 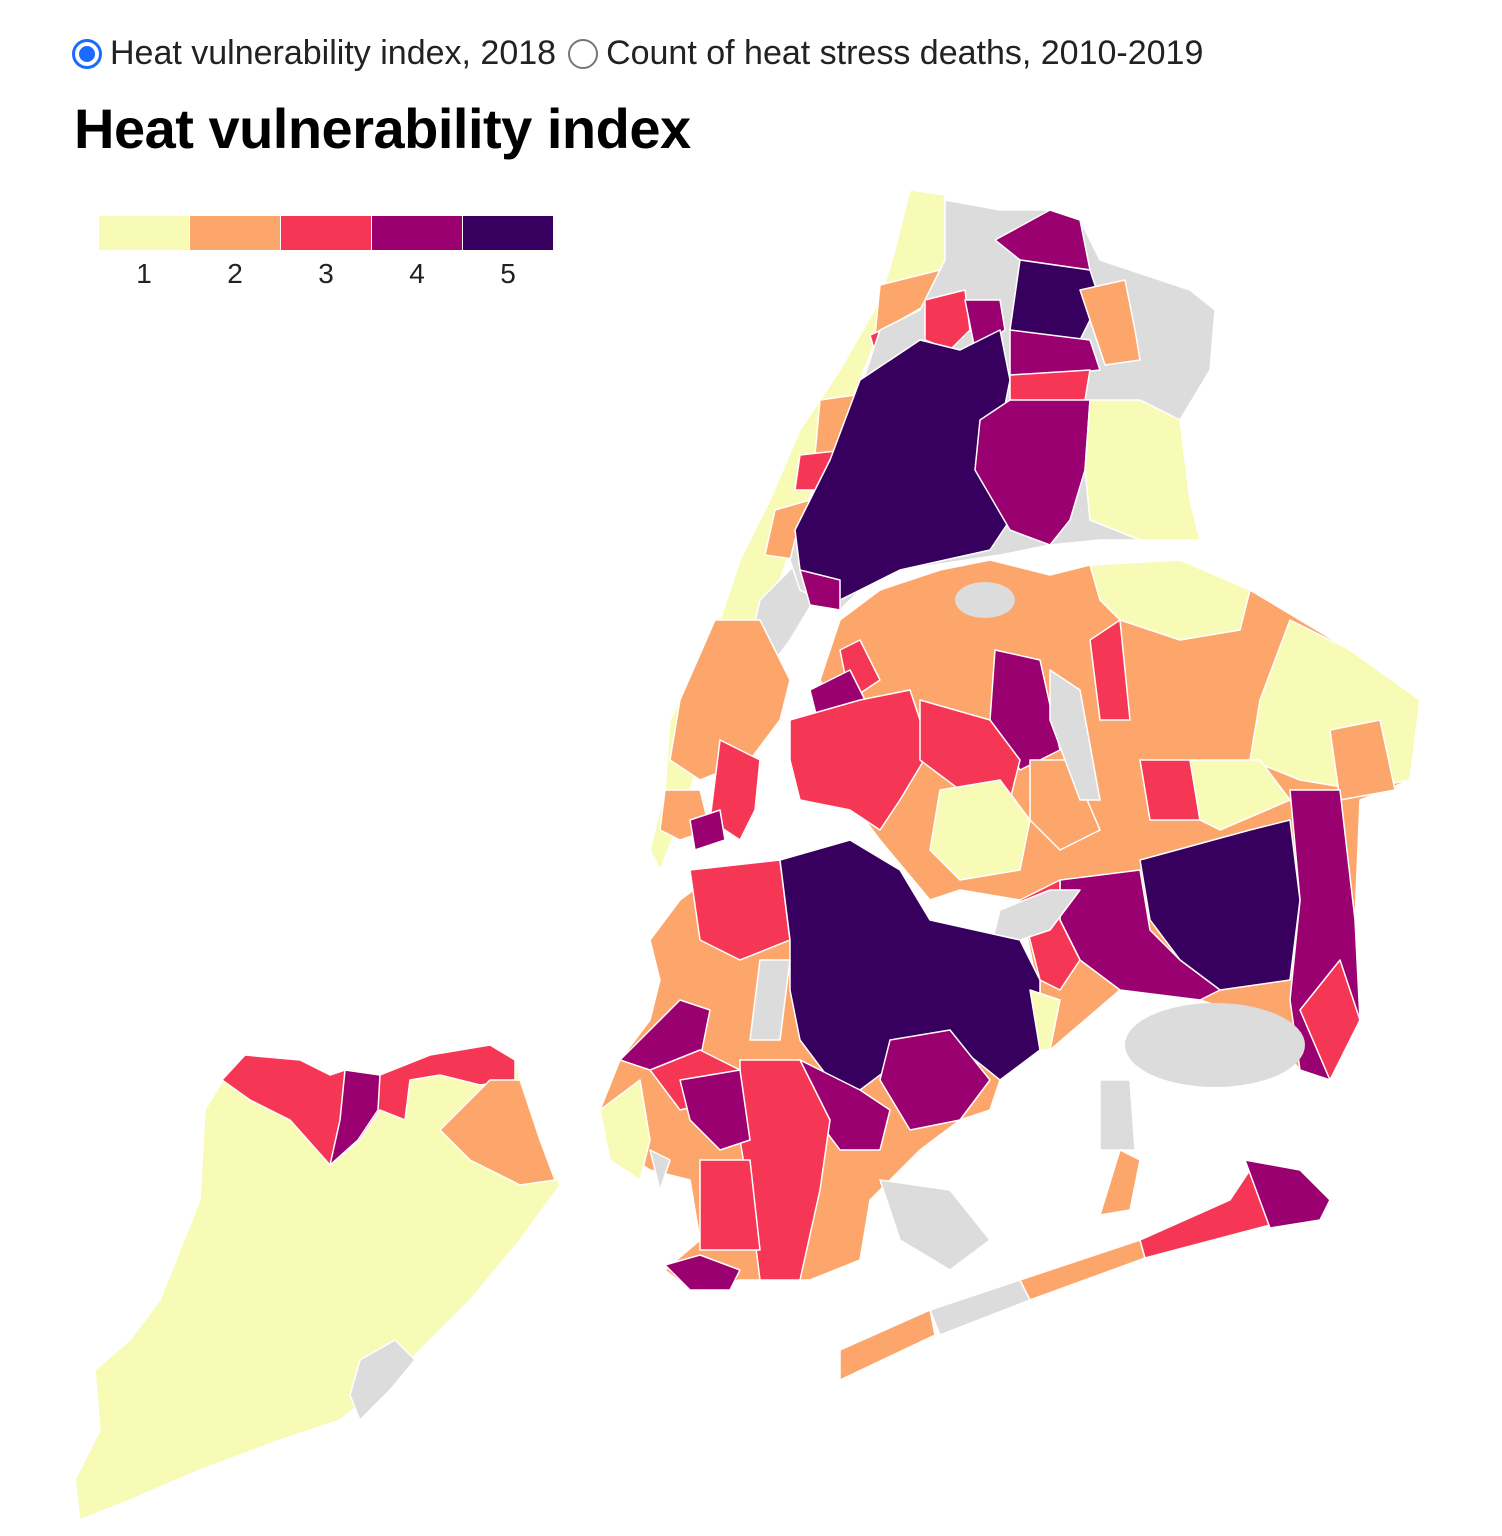 I want to click on radio-button, so click(x=583, y=53).